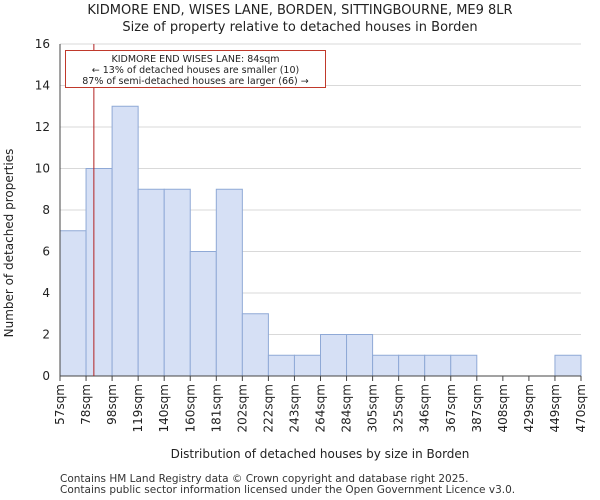 The image size is (600, 500). Describe the element at coordinates (42, 127) in the screenshot. I see `y-tick-label: 12` at that location.